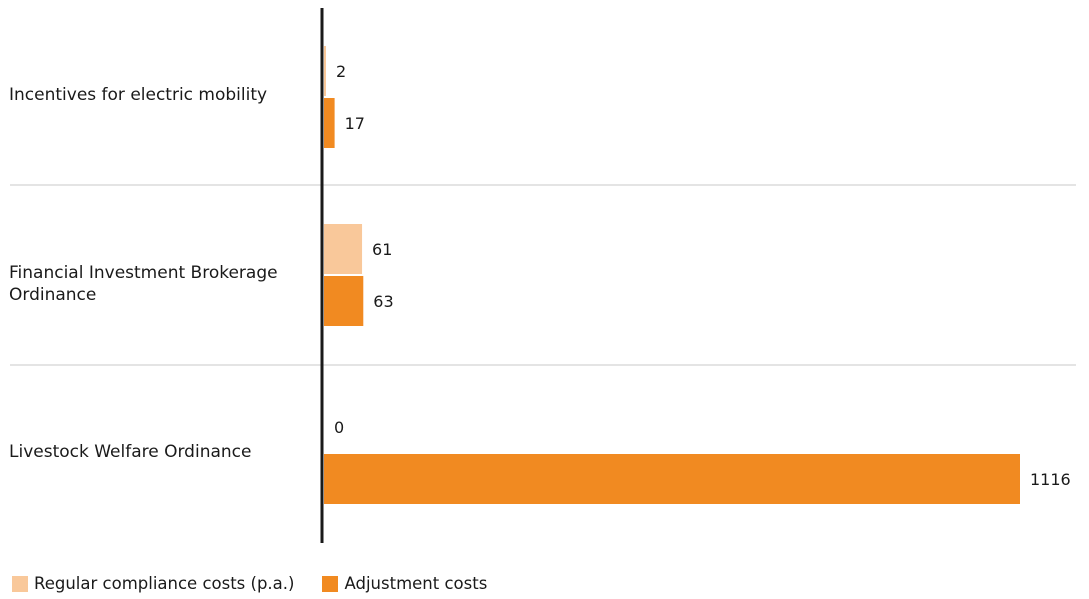 This screenshot has height=599, width=1089. Describe the element at coordinates (383, 301) in the screenshot. I see `data-label-adjustment-1: 63` at that location.